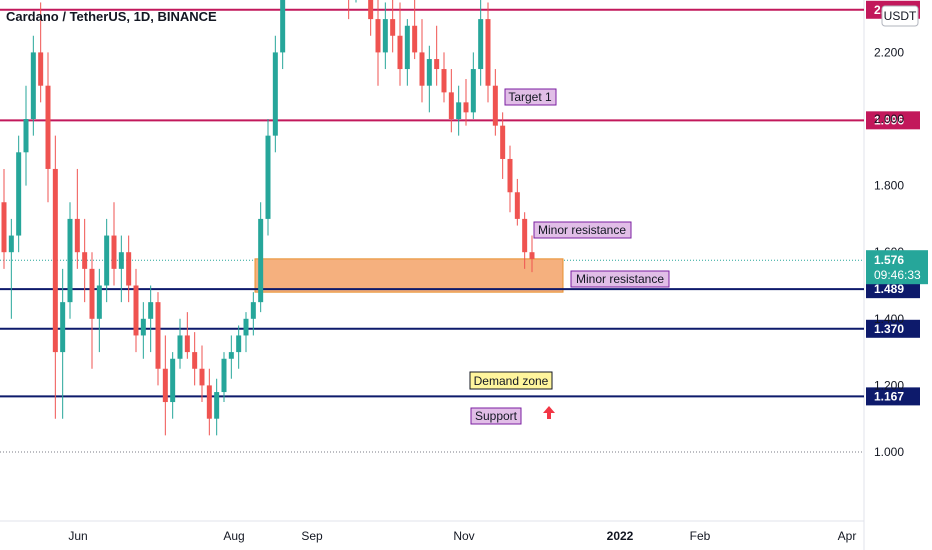  I want to click on chart-title: Cardano / TetherUS, 1D, BINANCE, so click(111, 16).